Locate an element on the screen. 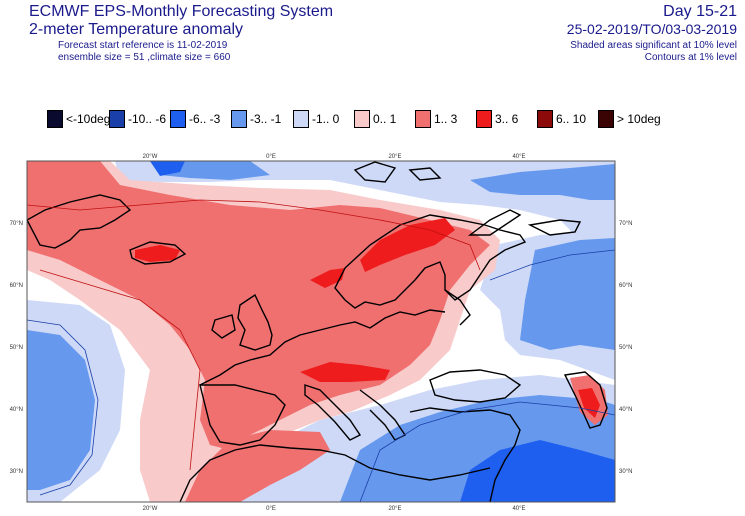 The width and height of the screenshot is (745, 516). legend-item: -6.. -3 is located at coordinates (195, 119).